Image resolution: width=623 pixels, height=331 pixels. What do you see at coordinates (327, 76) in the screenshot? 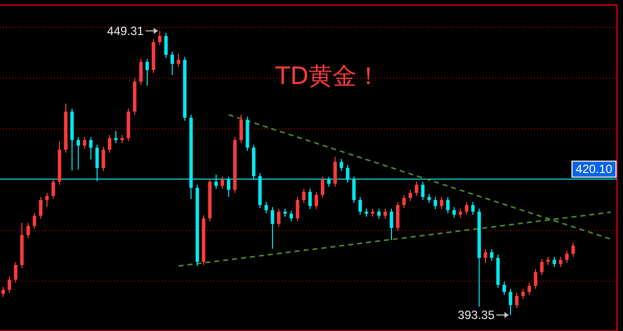
I see `text: TD黄金！` at bounding box center [327, 76].